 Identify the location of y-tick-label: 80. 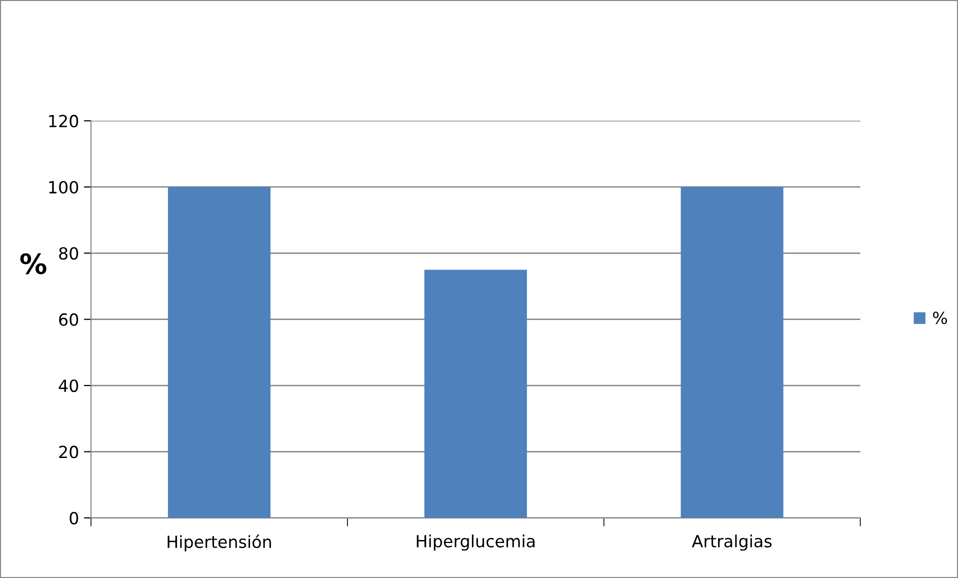
(68, 253).